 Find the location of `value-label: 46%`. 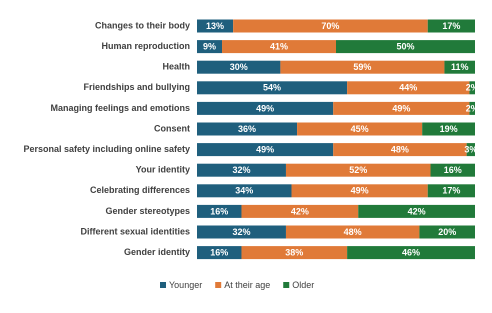

value-label: 46% is located at coordinates (411, 252).